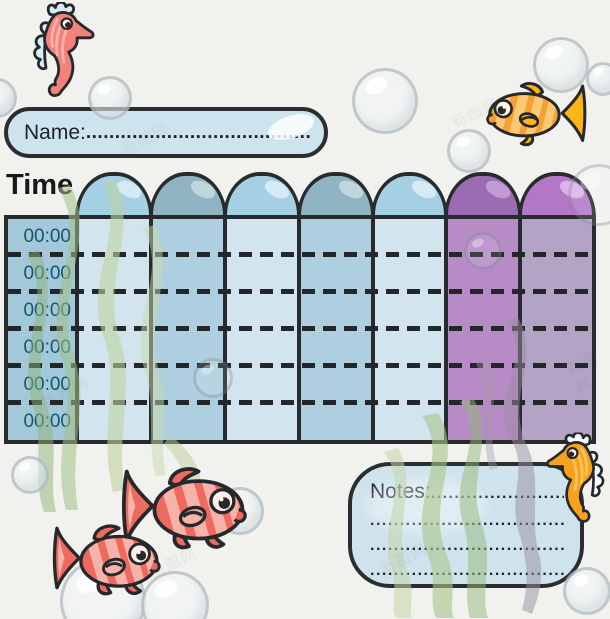 Image resolution: width=610 pixels, height=619 pixels. I want to click on time-slot-5: 00:00, so click(47, 384).